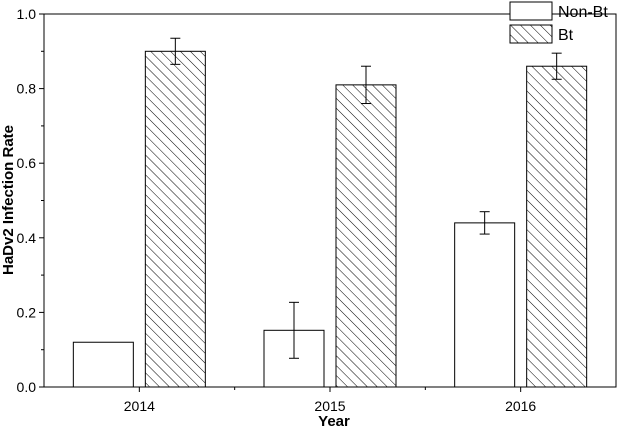 The width and height of the screenshot is (617, 429). Describe the element at coordinates (520, 406) in the screenshot. I see `x-tick-label: 2016` at that location.